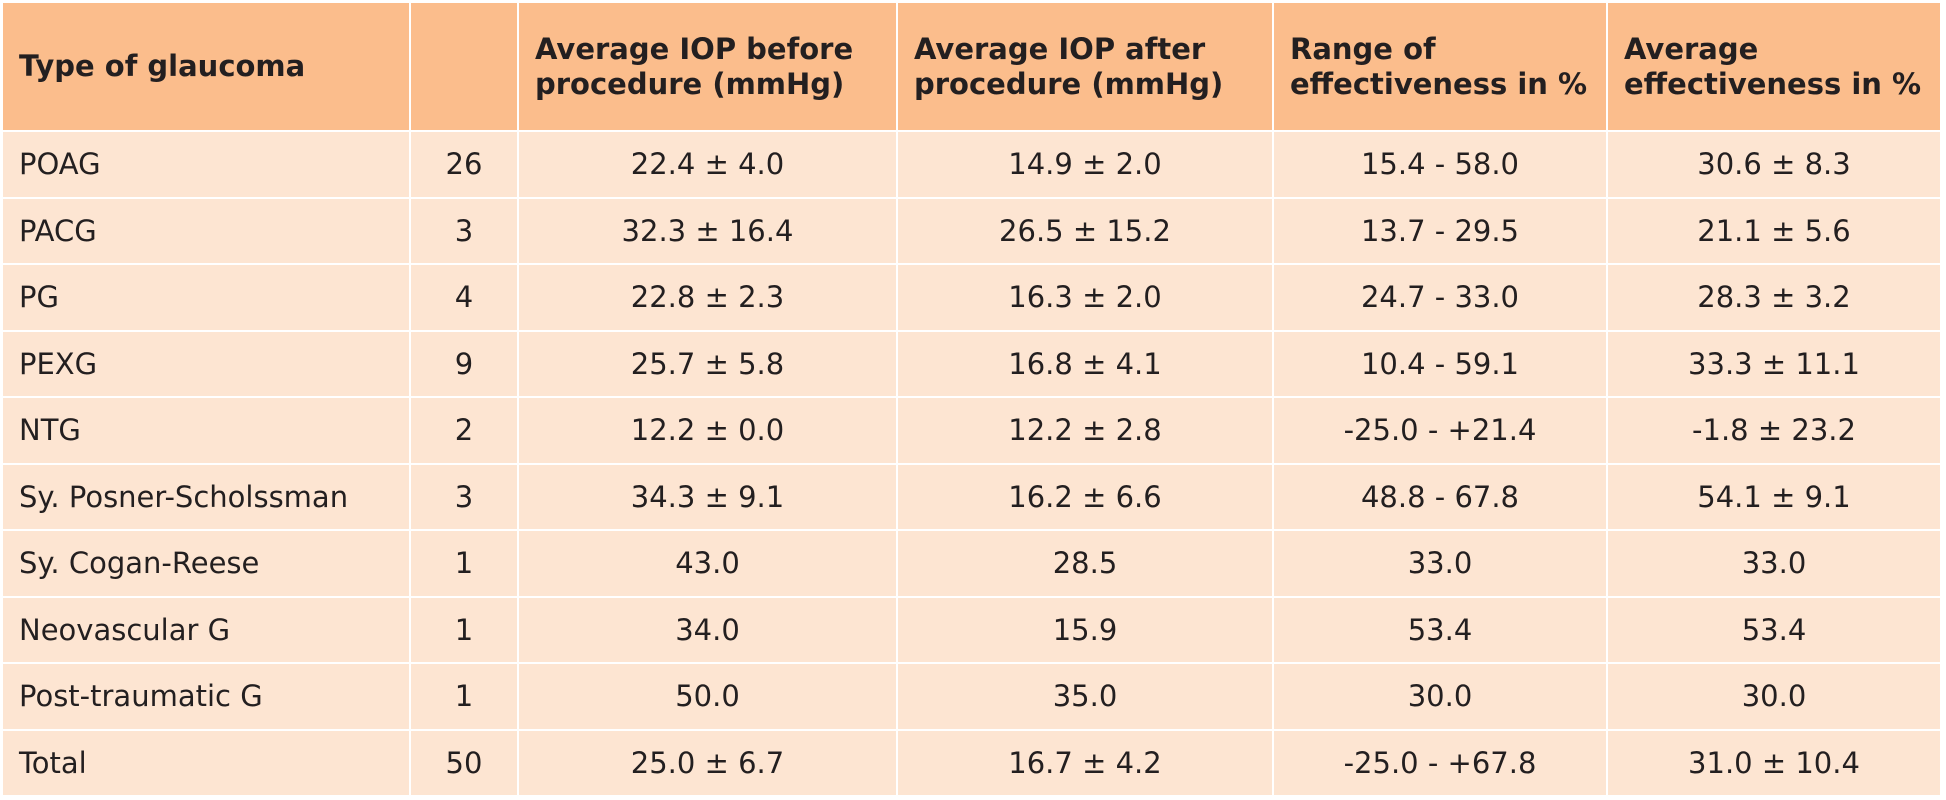 This screenshot has width=1946, height=800. What do you see at coordinates (1440, 67) in the screenshot?
I see `header-range-effectiveness: Range of effectiveness in %` at bounding box center [1440, 67].